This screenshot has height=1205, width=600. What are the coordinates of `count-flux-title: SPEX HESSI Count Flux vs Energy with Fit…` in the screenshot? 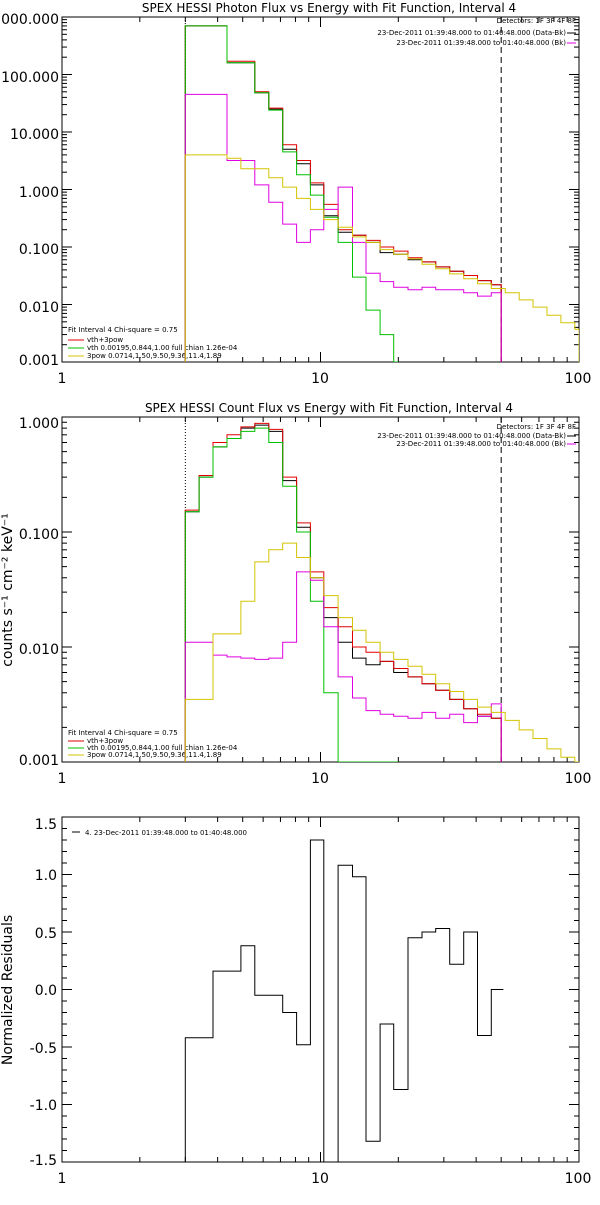 It's located at (329, 408).